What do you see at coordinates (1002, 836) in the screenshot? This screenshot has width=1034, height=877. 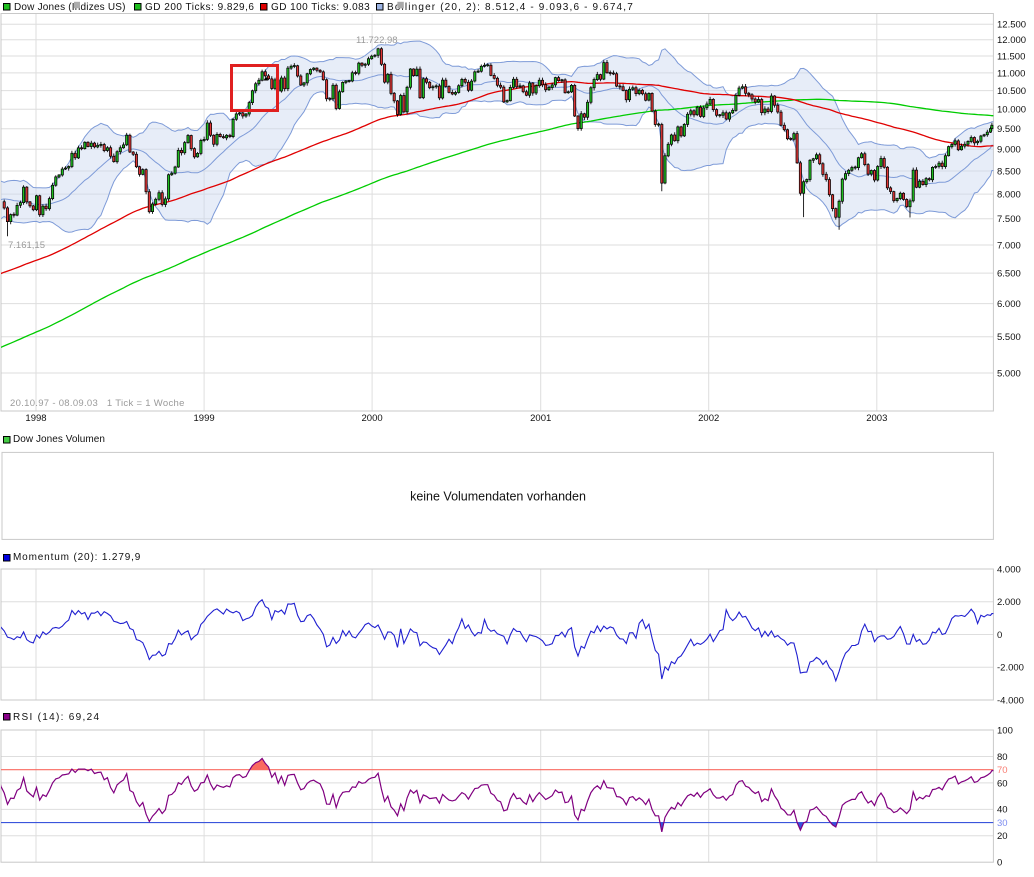 I see `svg-text: 20` at bounding box center [1002, 836].